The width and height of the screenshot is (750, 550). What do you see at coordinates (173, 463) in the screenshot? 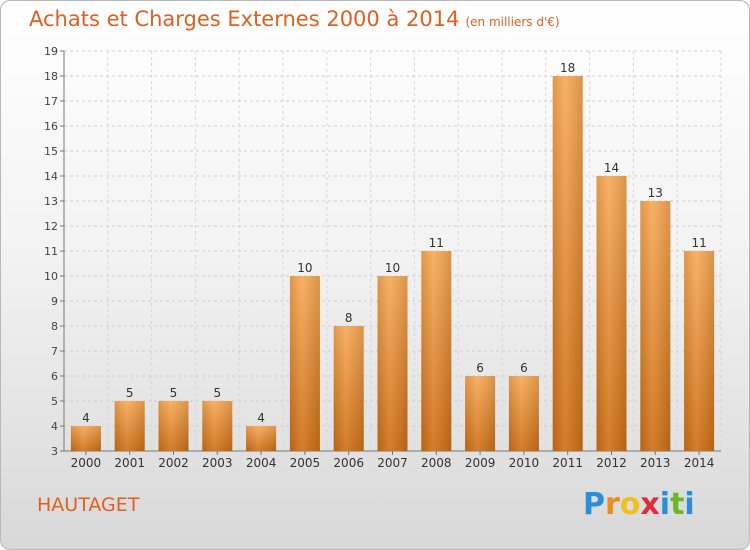
I see `x-tick-label: 2002` at bounding box center [173, 463].